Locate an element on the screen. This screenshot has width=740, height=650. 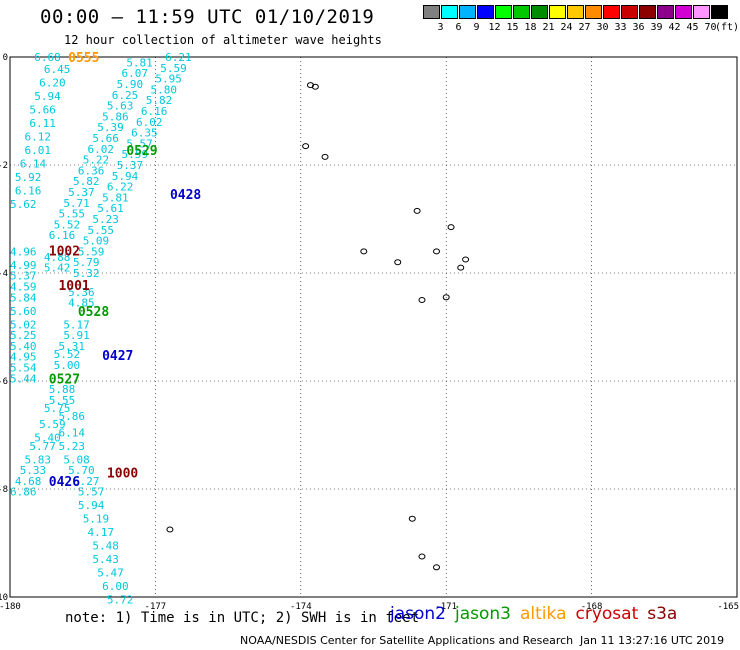
x-tick-label: -177 is located at coordinates (156, 607).